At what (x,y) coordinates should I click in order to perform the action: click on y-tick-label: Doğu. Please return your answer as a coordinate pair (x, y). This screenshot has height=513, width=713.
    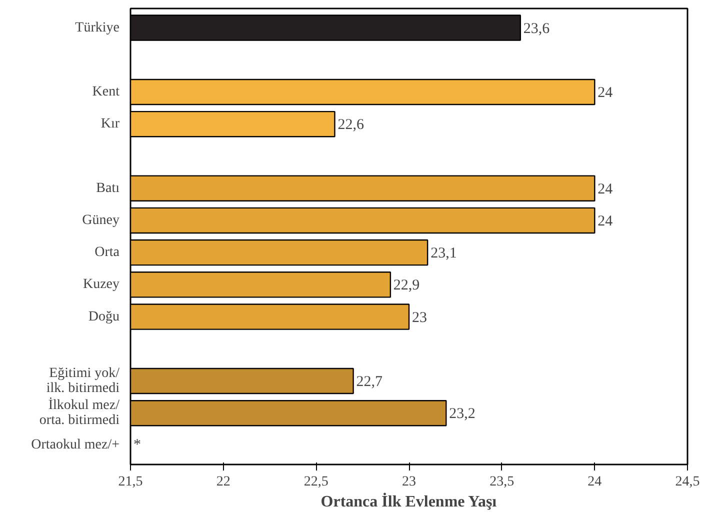
    Looking at the image, I should click on (104, 316).